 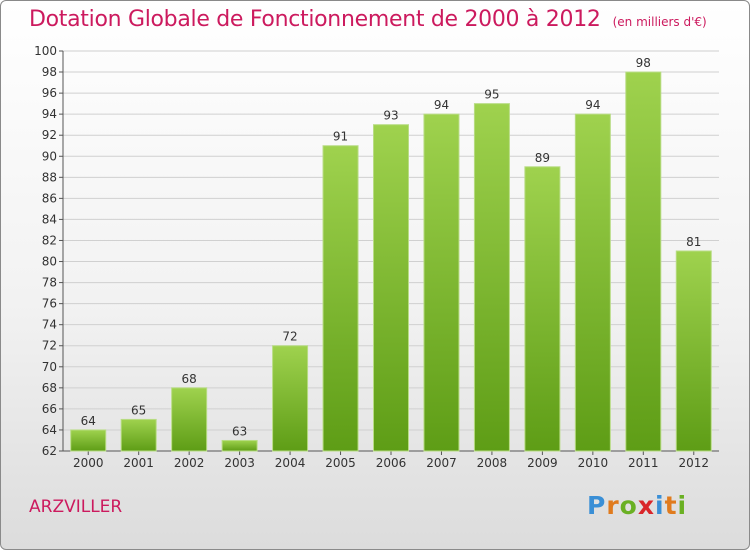 What do you see at coordinates (49, 409) in the screenshot?
I see `y-tick-label: 66` at bounding box center [49, 409].